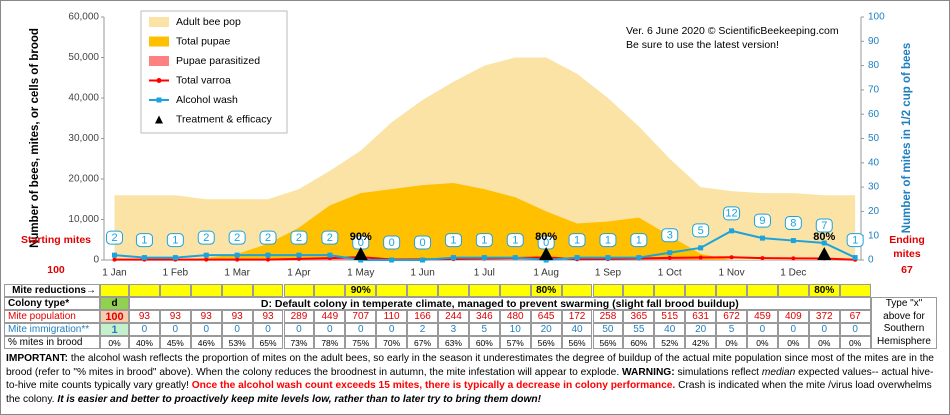 This screenshot has height=415, width=950. I want to click on table-cell: 172, so click(577, 316).